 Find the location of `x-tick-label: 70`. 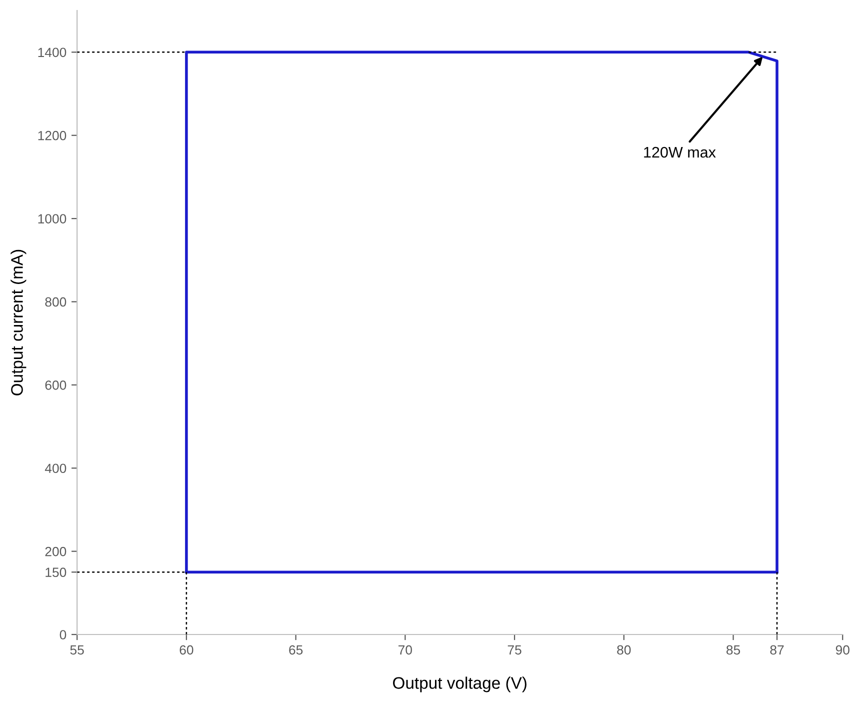

x-tick-label: 70 is located at coordinates (405, 650).